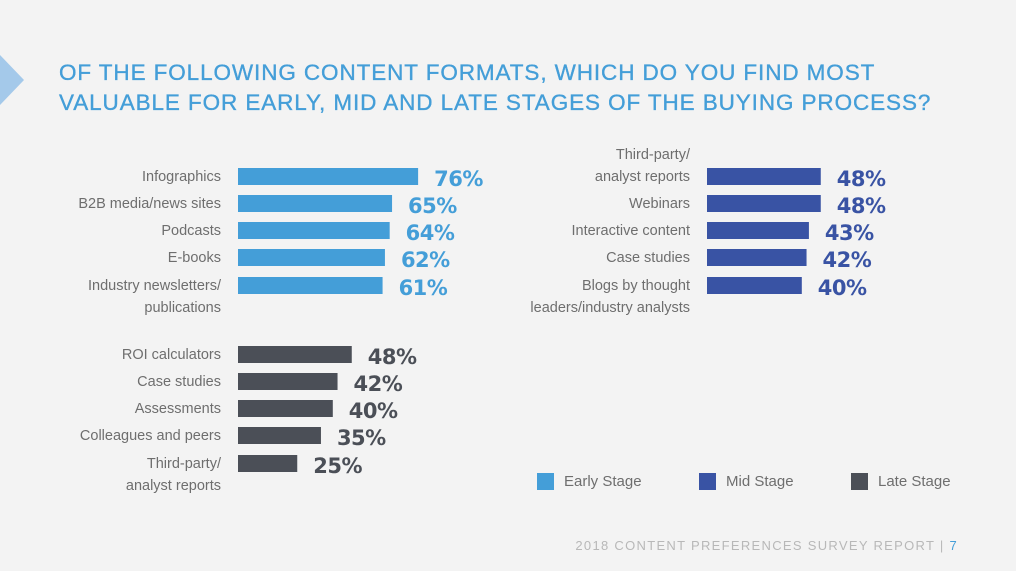 Image resolution: width=1016 pixels, height=571 pixels. Describe the element at coordinates (545, 481) in the screenshot. I see `legend-swatch-early` at that location.